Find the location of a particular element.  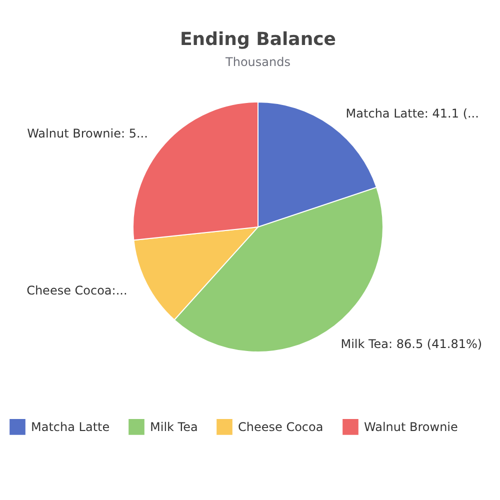

legend-label: Matcha Latte is located at coordinates (70, 427).